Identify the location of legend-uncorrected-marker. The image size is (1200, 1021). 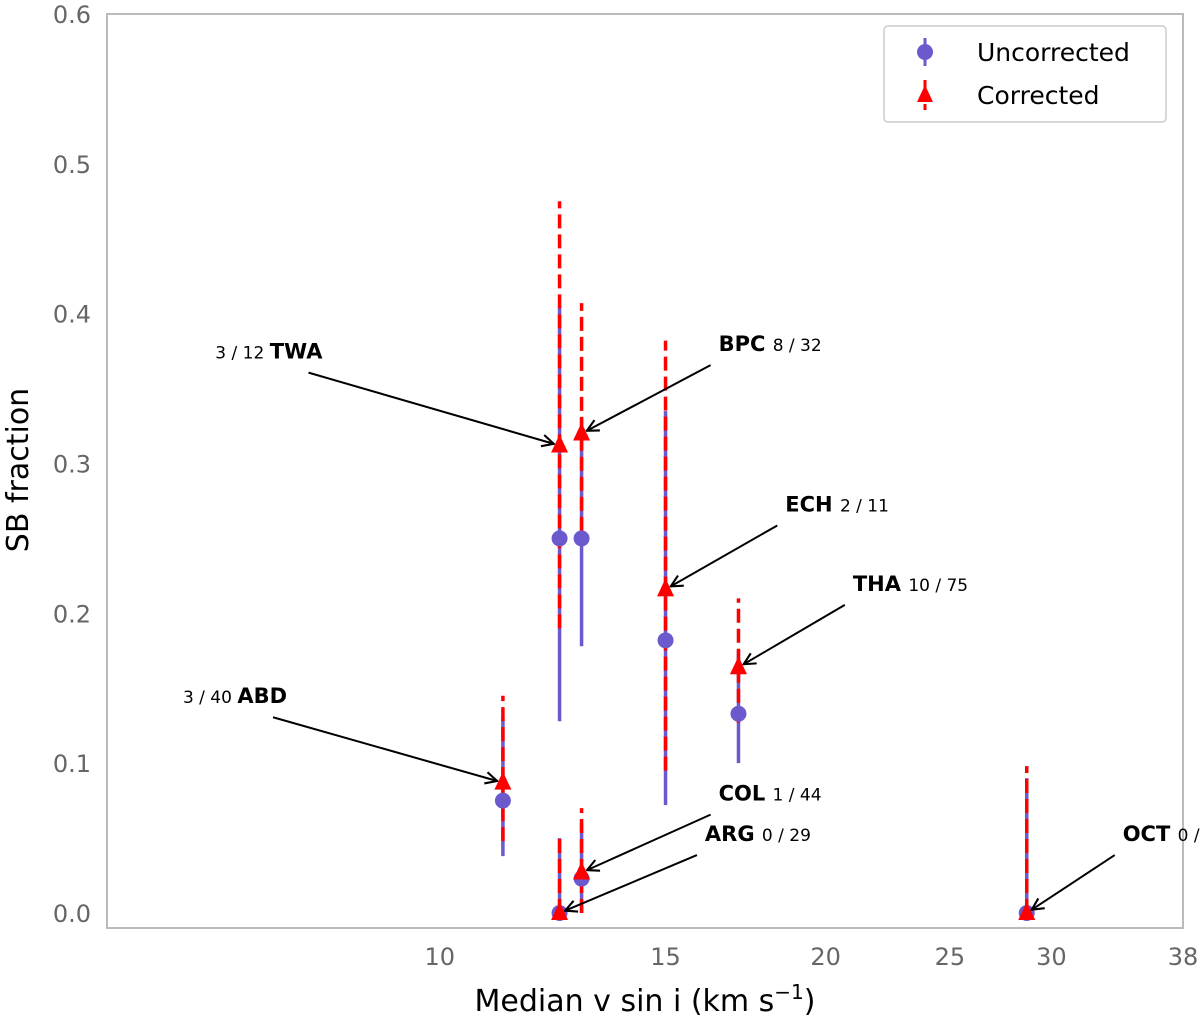
(925, 52).